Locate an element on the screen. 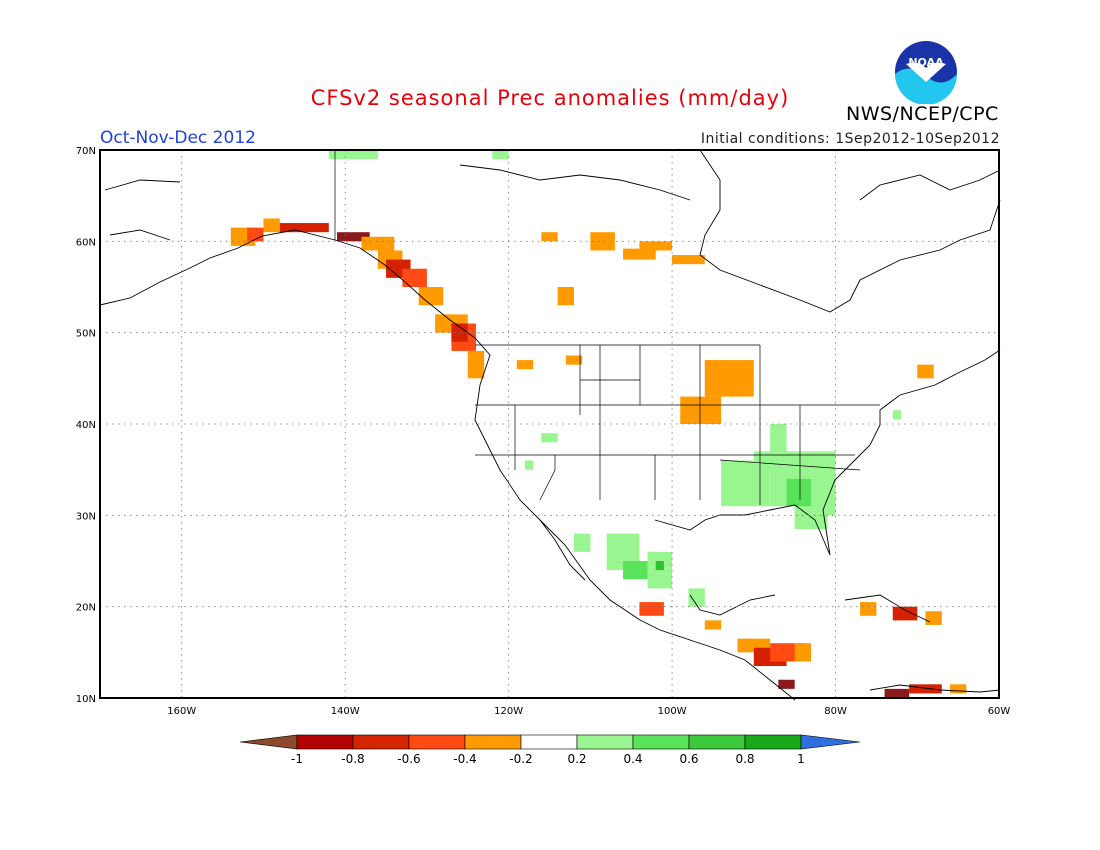 The height and width of the screenshot is (850, 1100). lon-tick-label: 160W is located at coordinates (181, 711).